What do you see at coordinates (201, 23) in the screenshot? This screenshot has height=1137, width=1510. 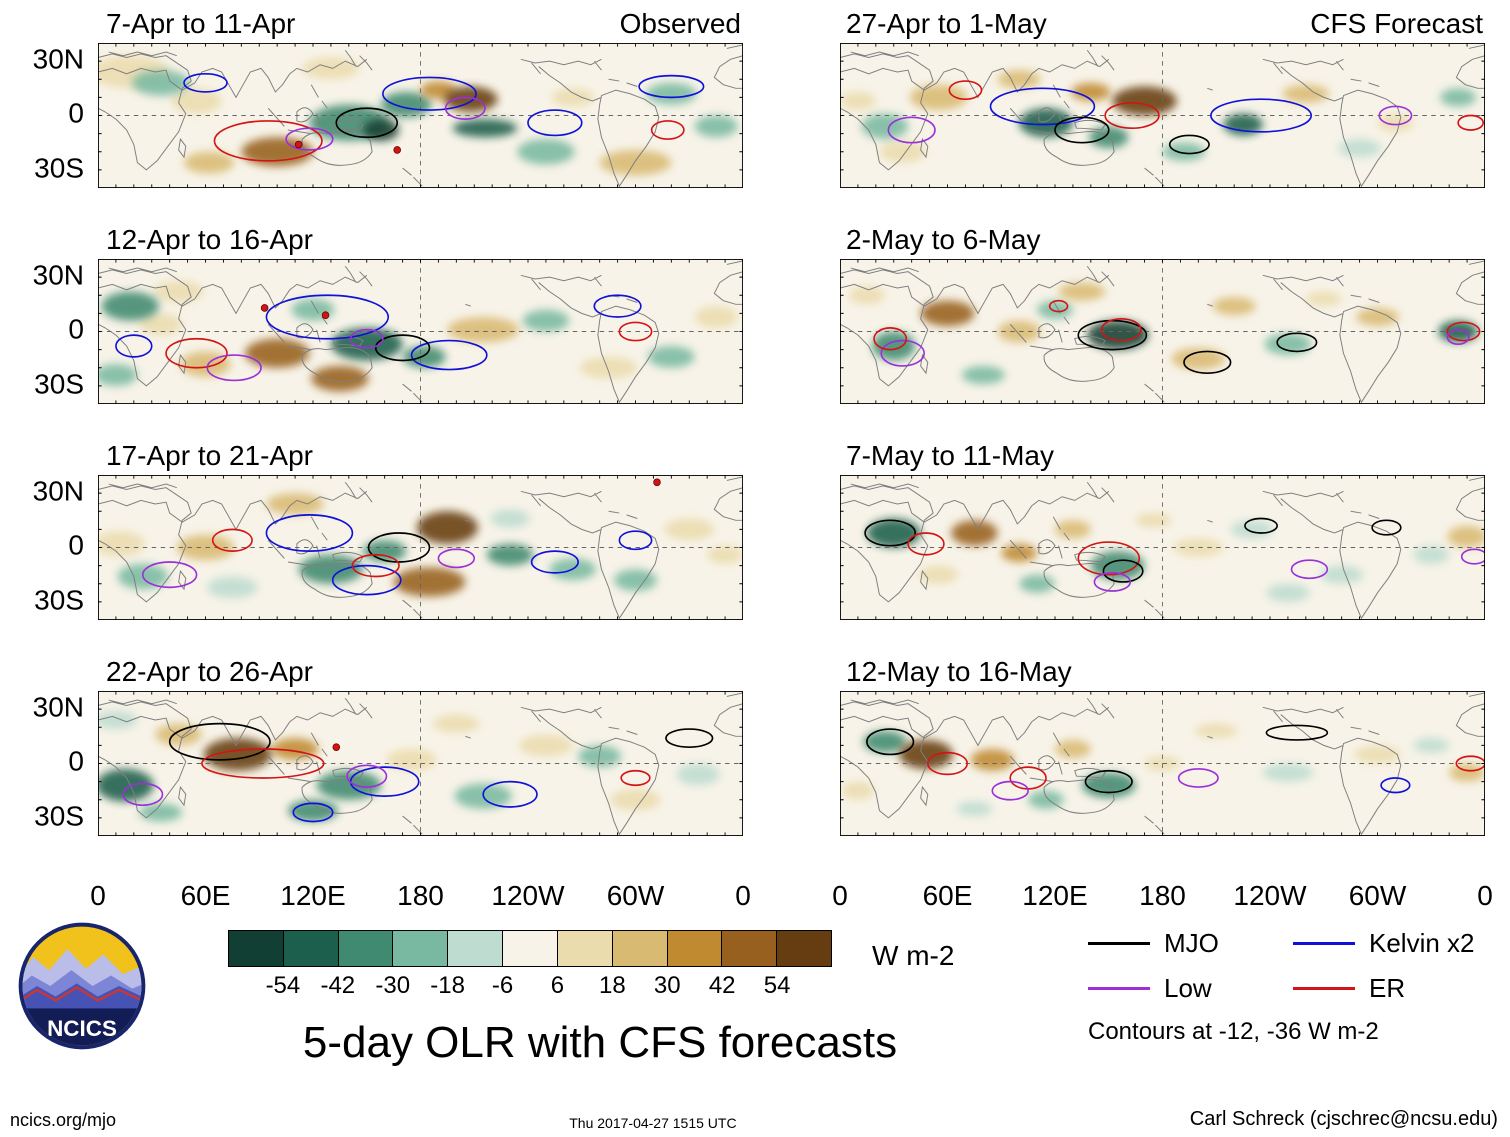 I see `panel-title: 7-Apr to 11-Apr` at bounding box center [201, 23].